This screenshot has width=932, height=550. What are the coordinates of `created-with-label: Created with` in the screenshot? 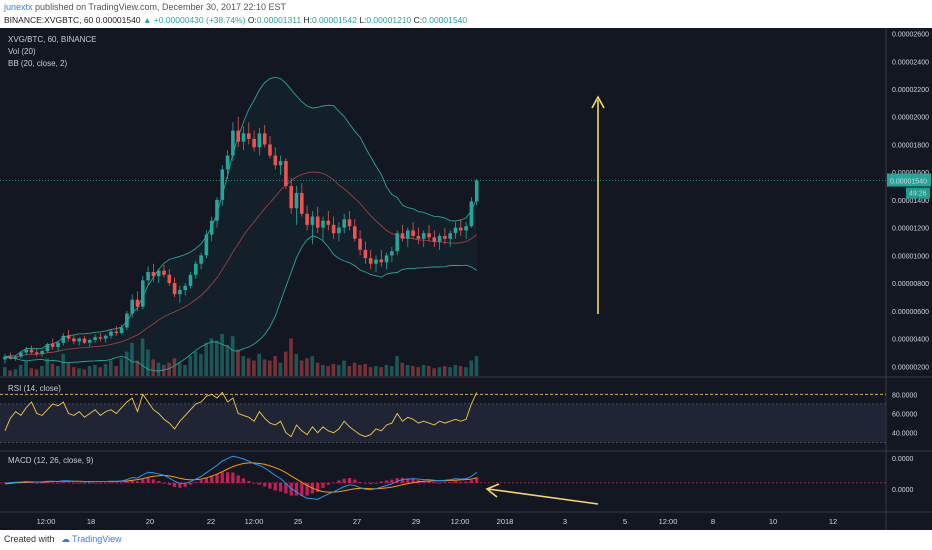 It's located at (29, 539).